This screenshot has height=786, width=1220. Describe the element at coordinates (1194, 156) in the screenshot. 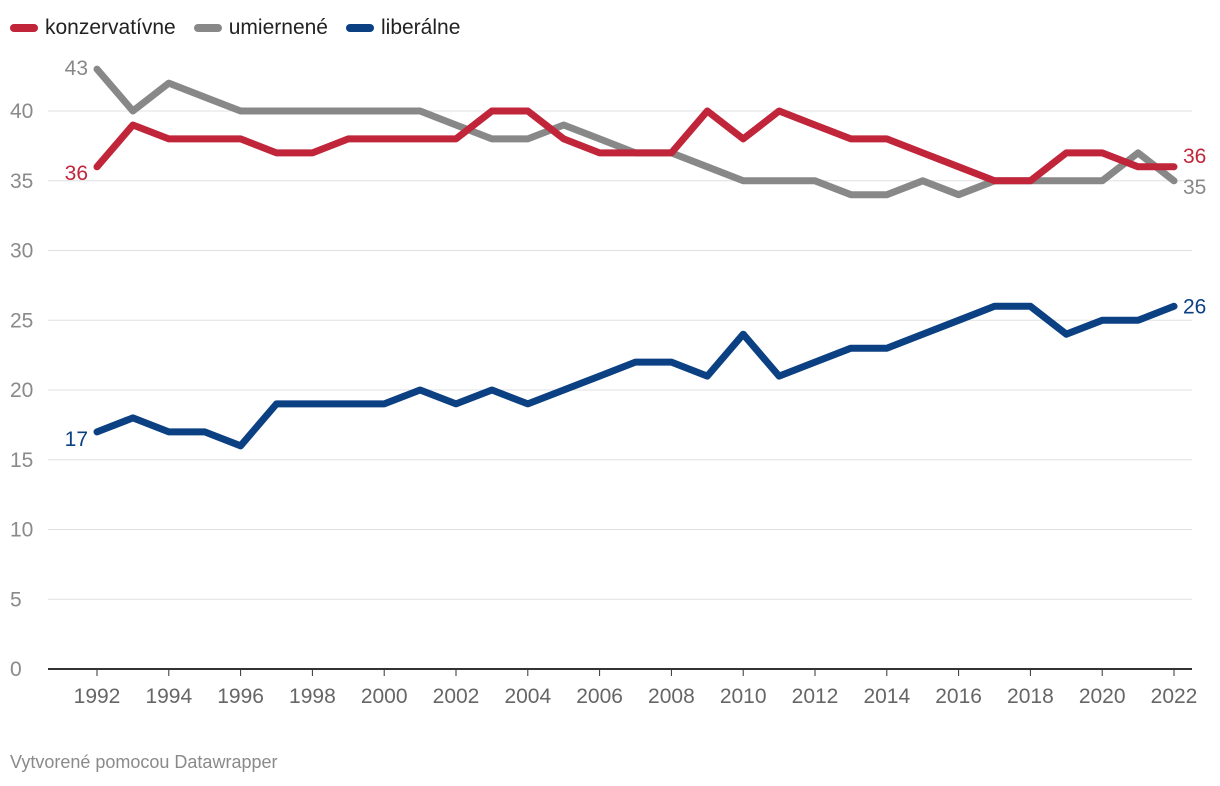

I see `series-end-label-0: 36` at that location.